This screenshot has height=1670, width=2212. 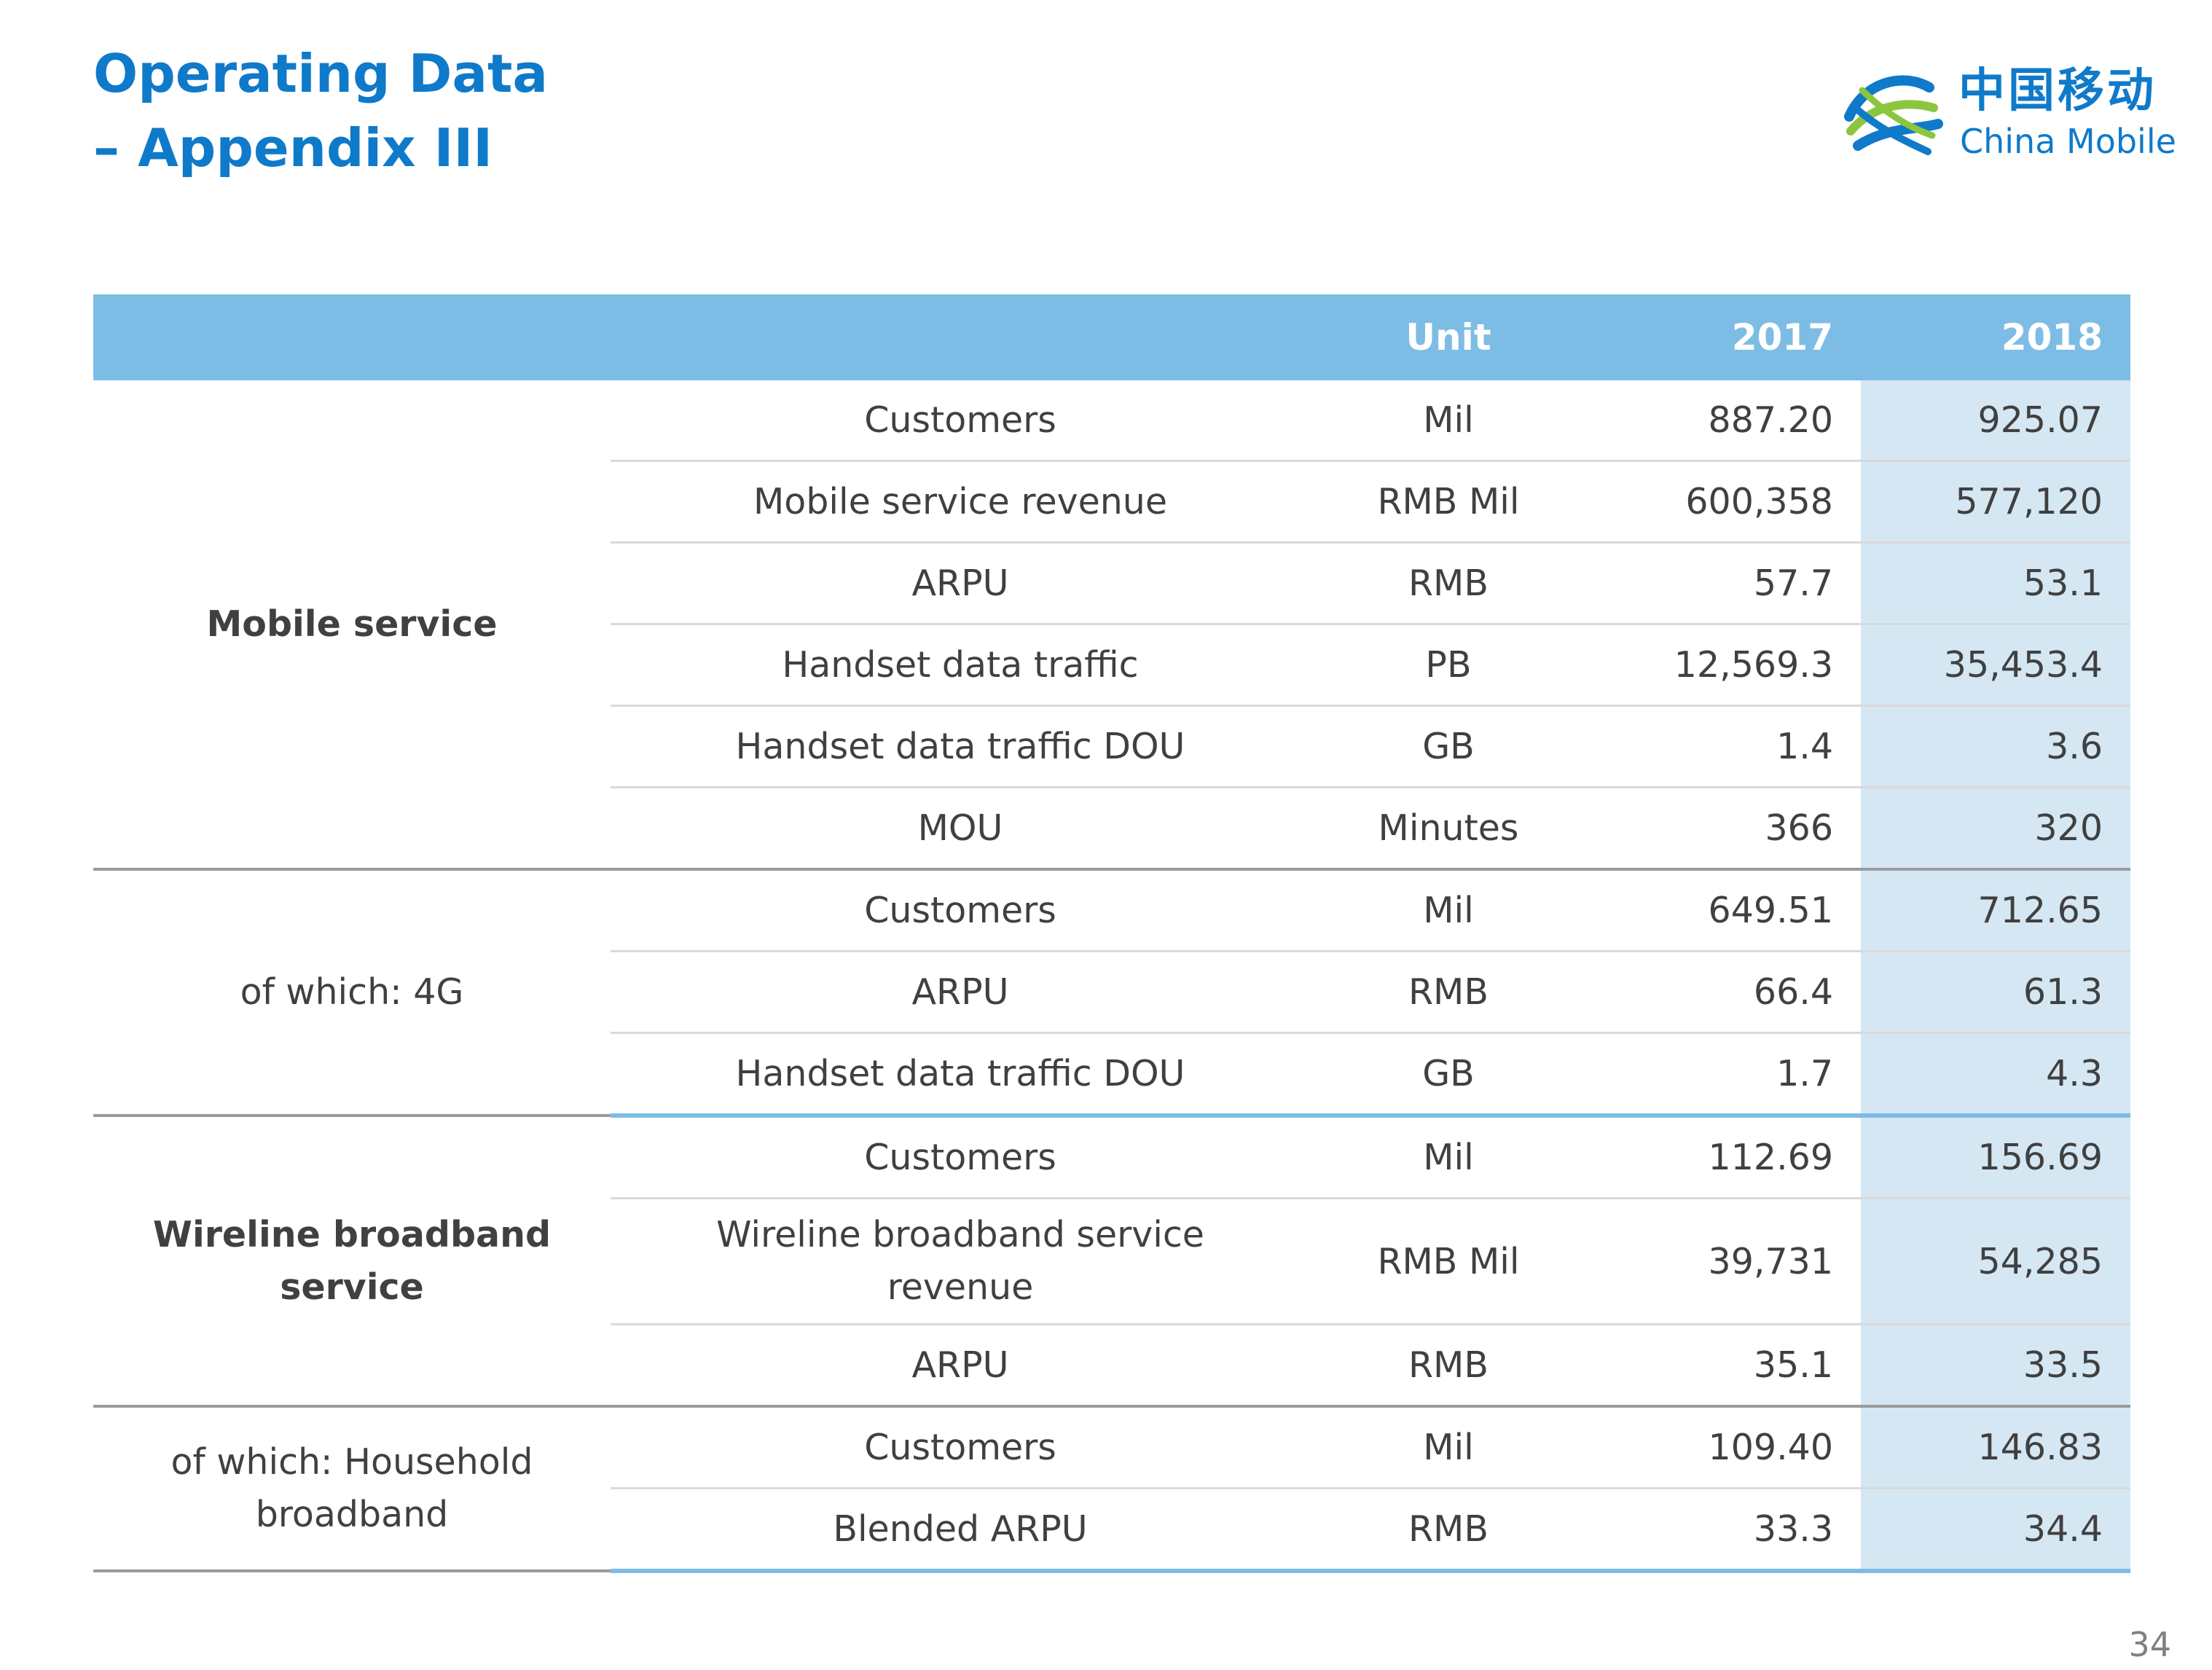 I want to click on row-value-2017: 109.40, so click(x=1724, y=1447).